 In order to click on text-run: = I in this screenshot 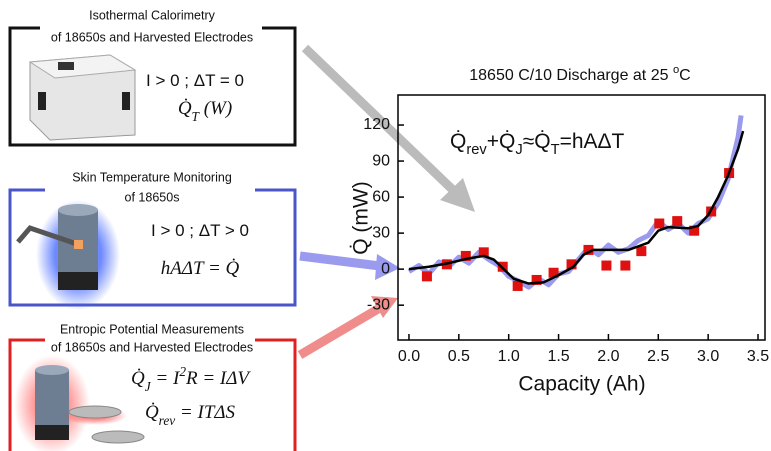, I will do `click(166, 378)`.